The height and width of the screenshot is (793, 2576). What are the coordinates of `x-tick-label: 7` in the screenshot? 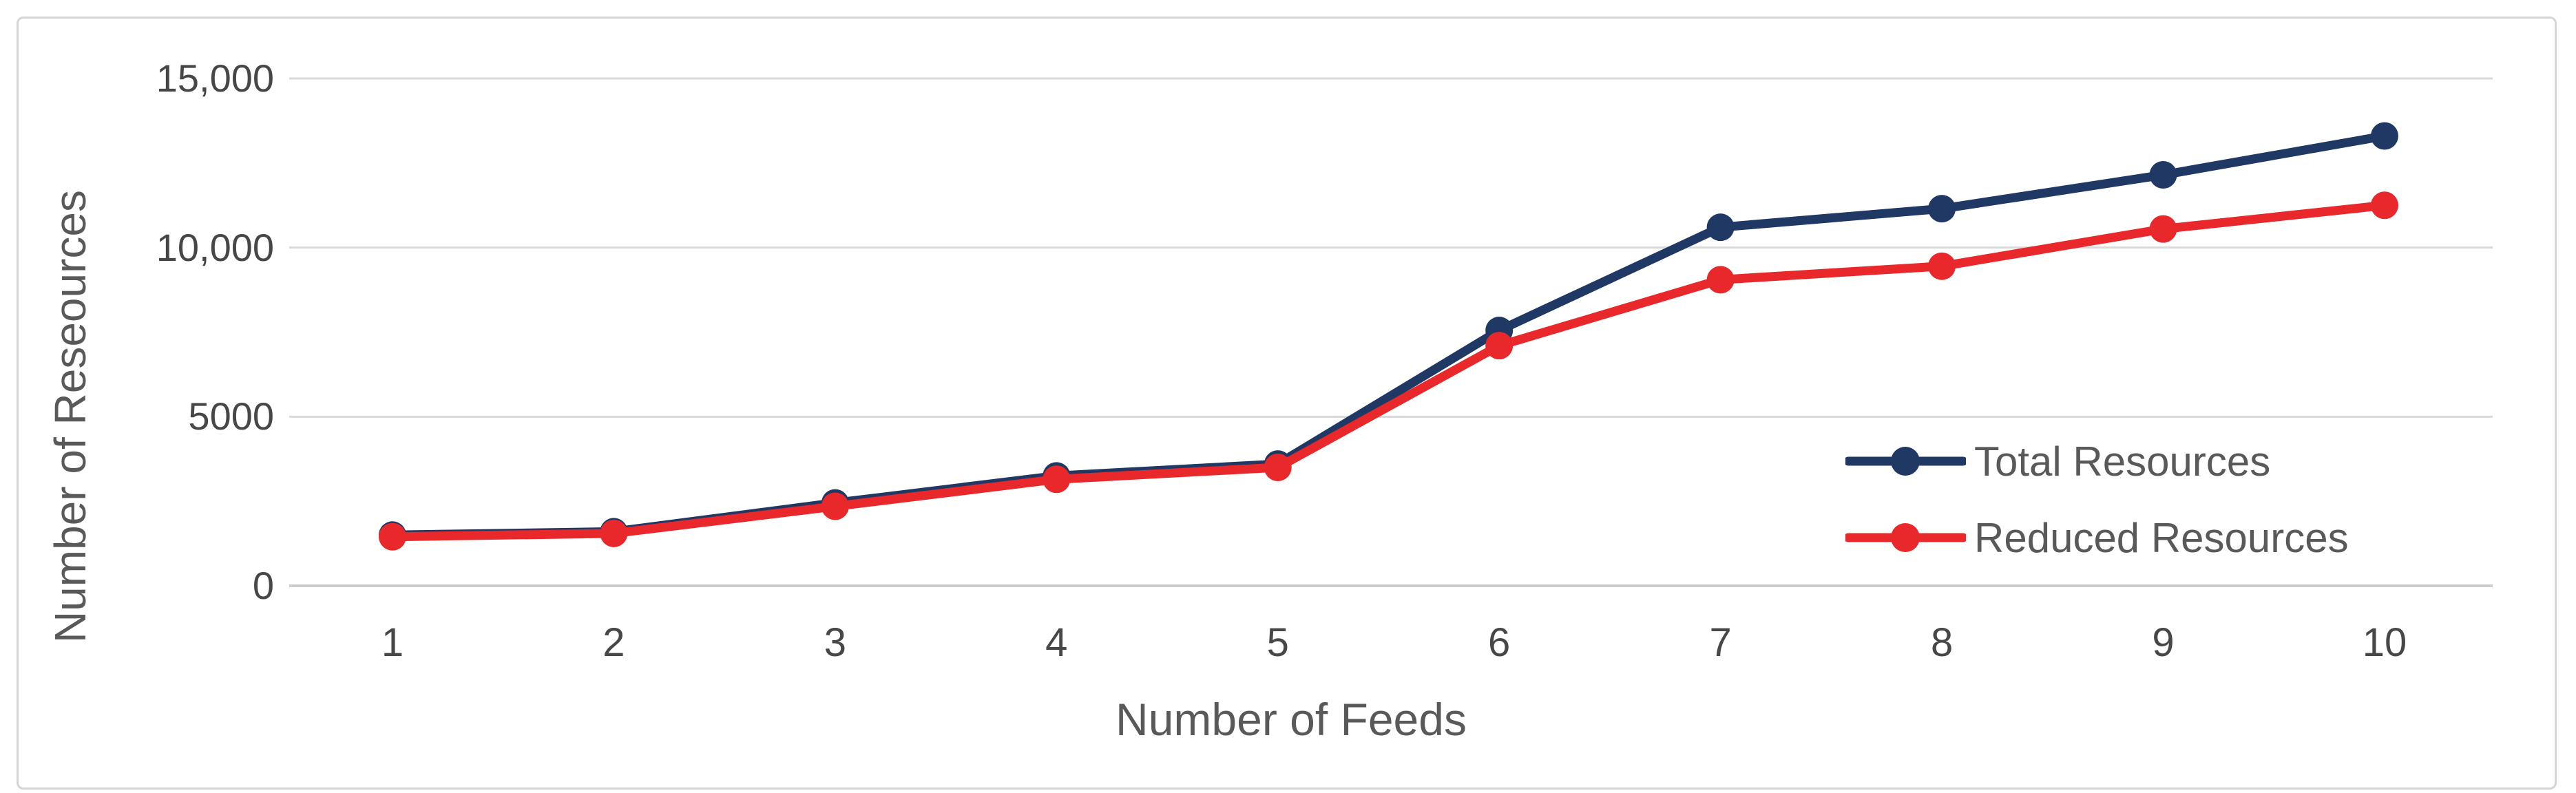 It's located at (1720, 642).